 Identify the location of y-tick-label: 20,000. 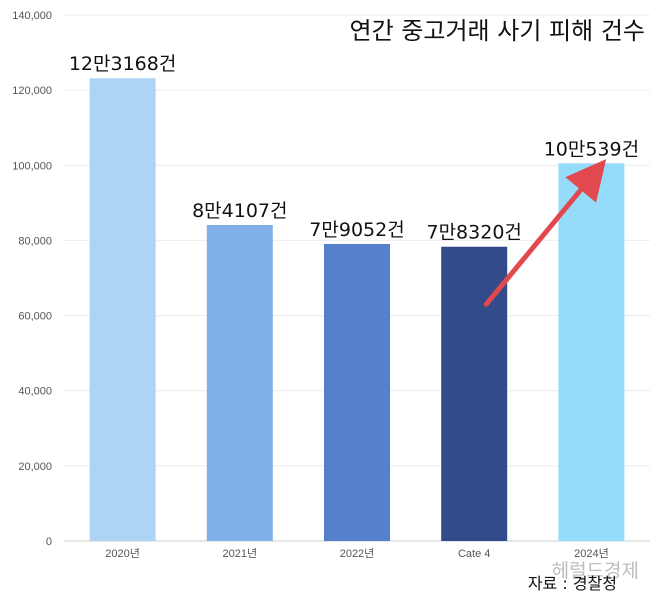
(35, 467).